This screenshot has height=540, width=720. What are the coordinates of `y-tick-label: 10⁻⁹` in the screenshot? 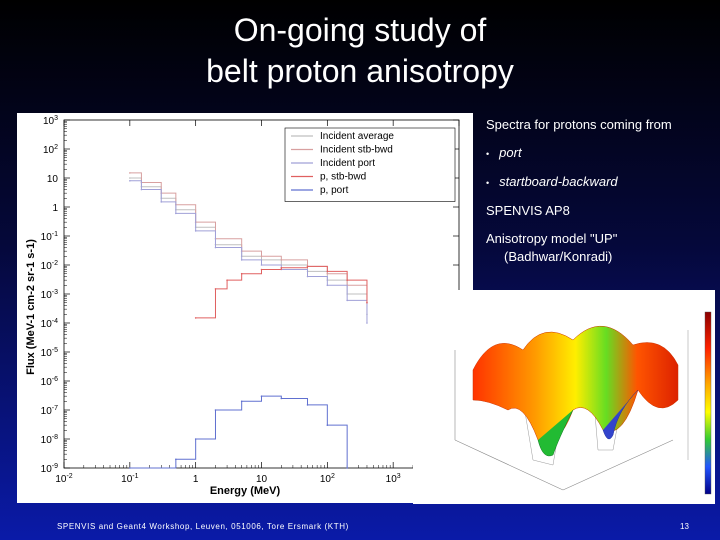 It's located at (49, 469).